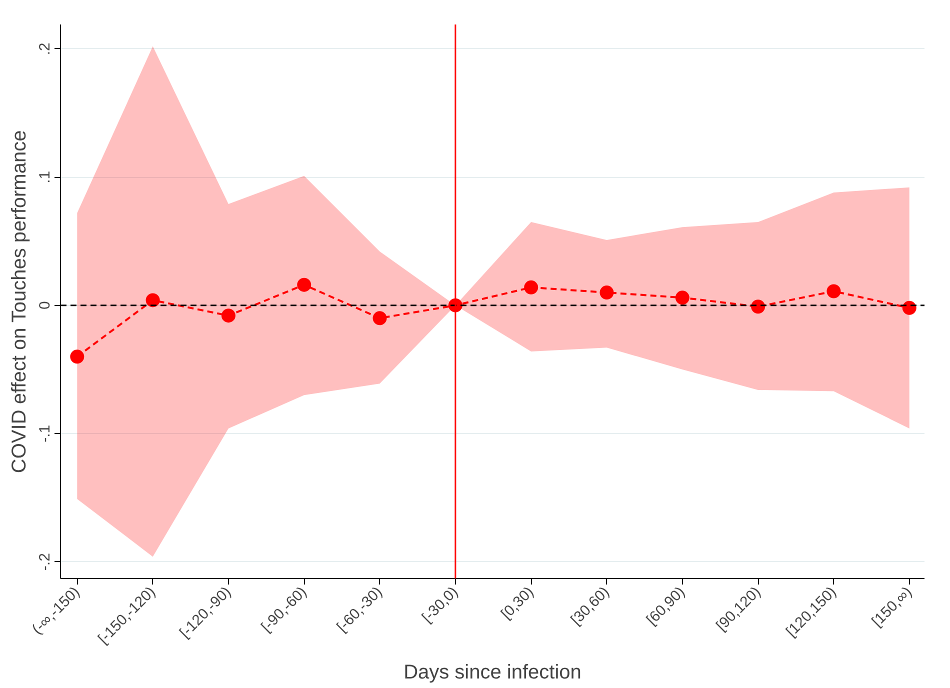 This screenshot has height=688, width=950. I want to click on x-axis-title: Days since infection, so click(493, 672).